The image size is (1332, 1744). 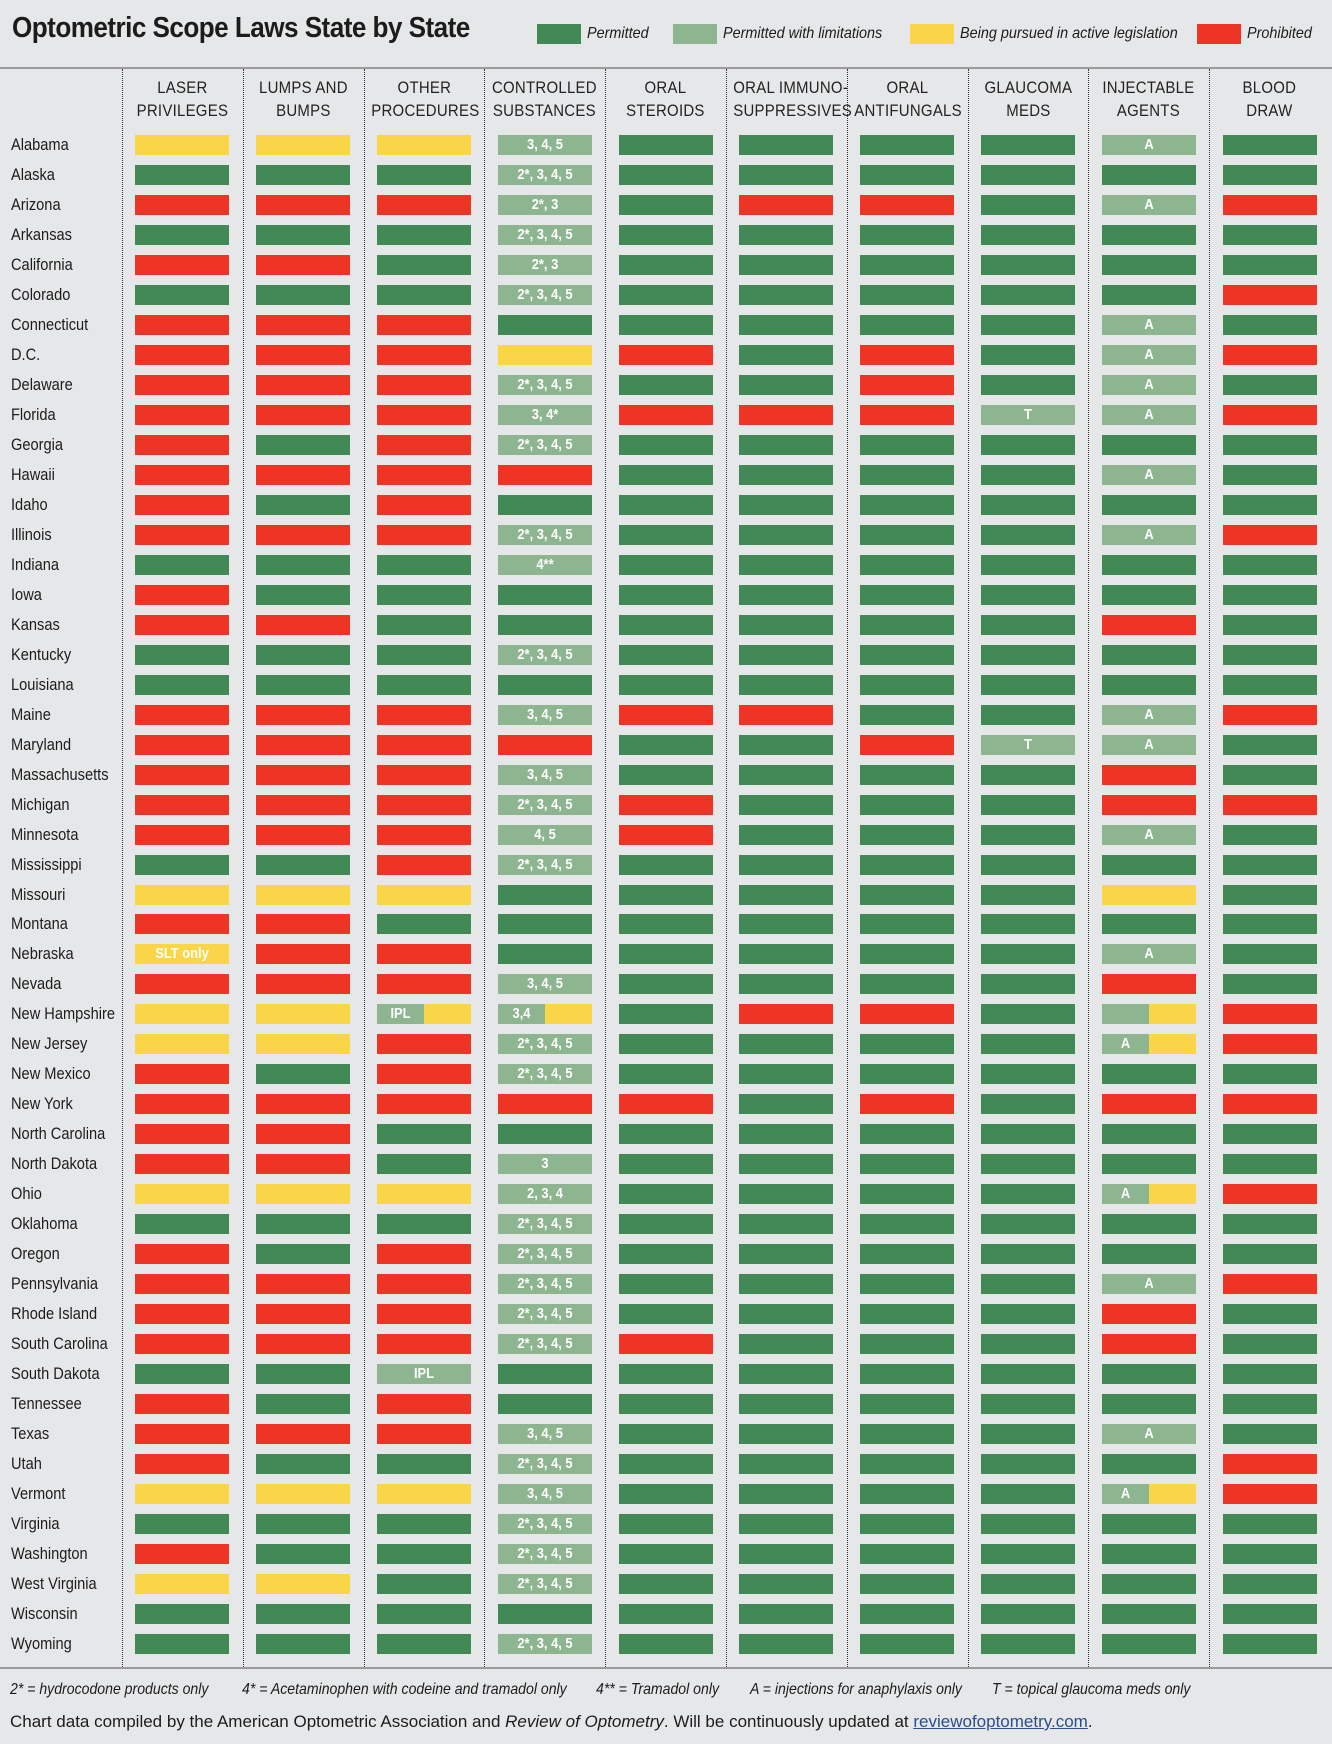 I want to click on column-divider, so click(x=606, y=868).